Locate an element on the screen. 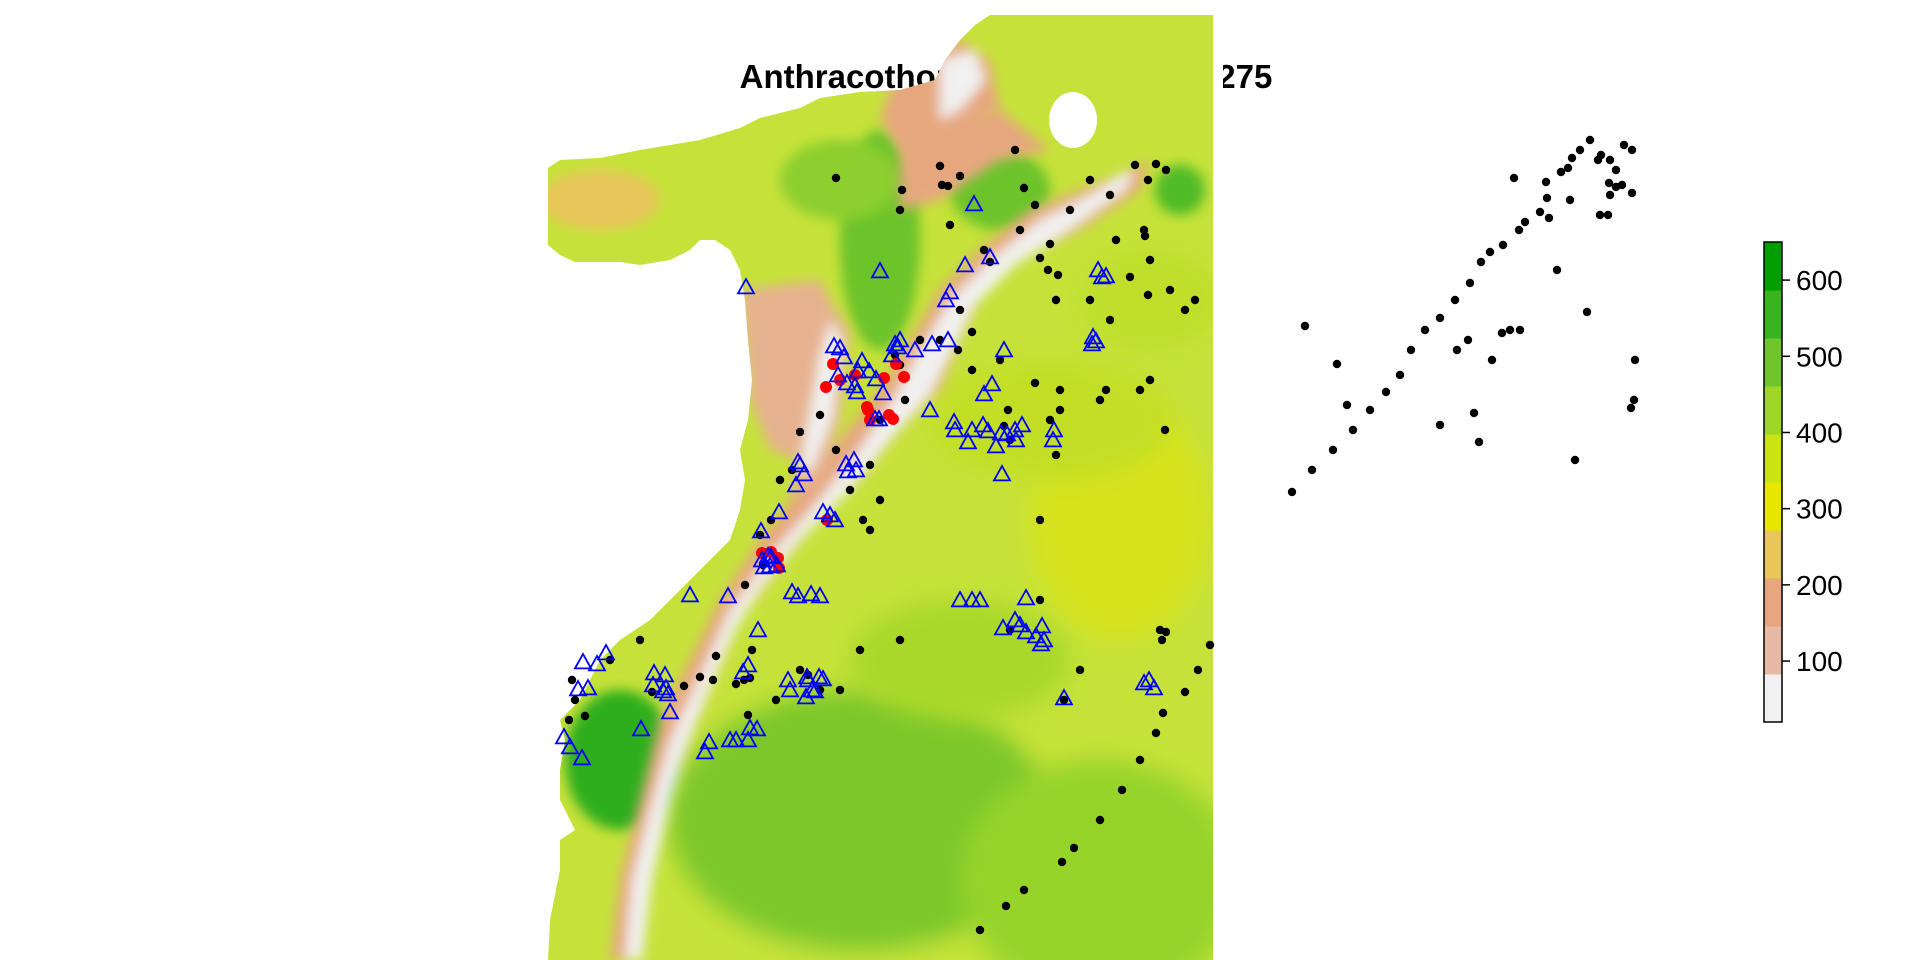  legend-color-bar is located at coordinates (1773, 482).